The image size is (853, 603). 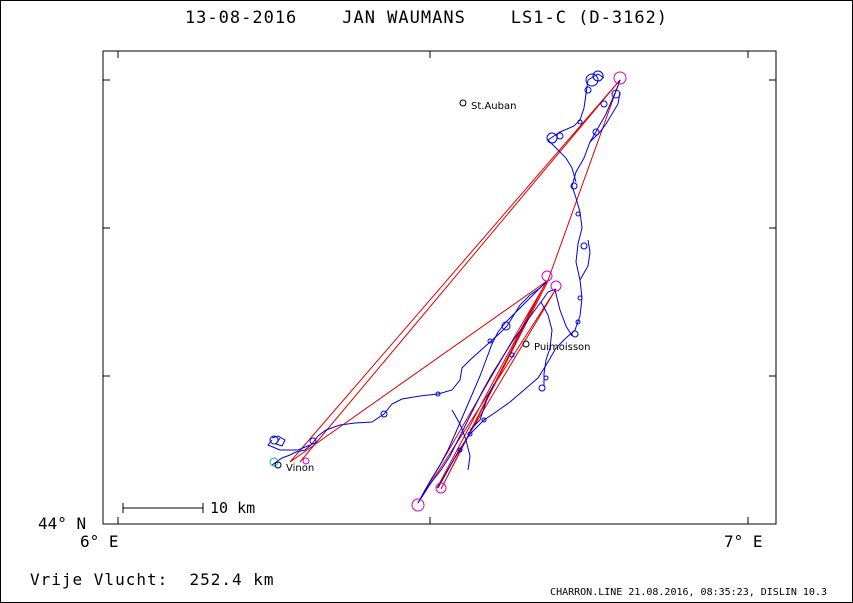 I want to click on longitude-label-left: 6° E, so click(x=99, y=541).